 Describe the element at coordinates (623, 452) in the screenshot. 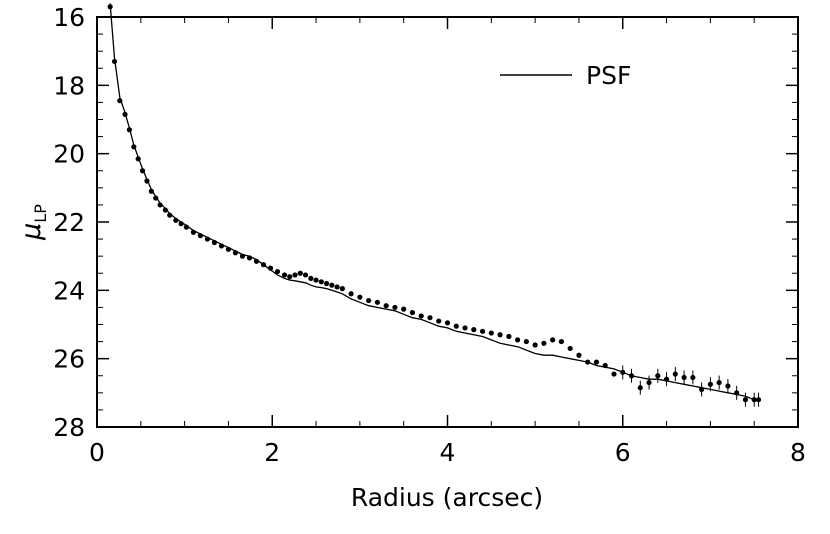

I see `x-tick-label: 6` at that location.